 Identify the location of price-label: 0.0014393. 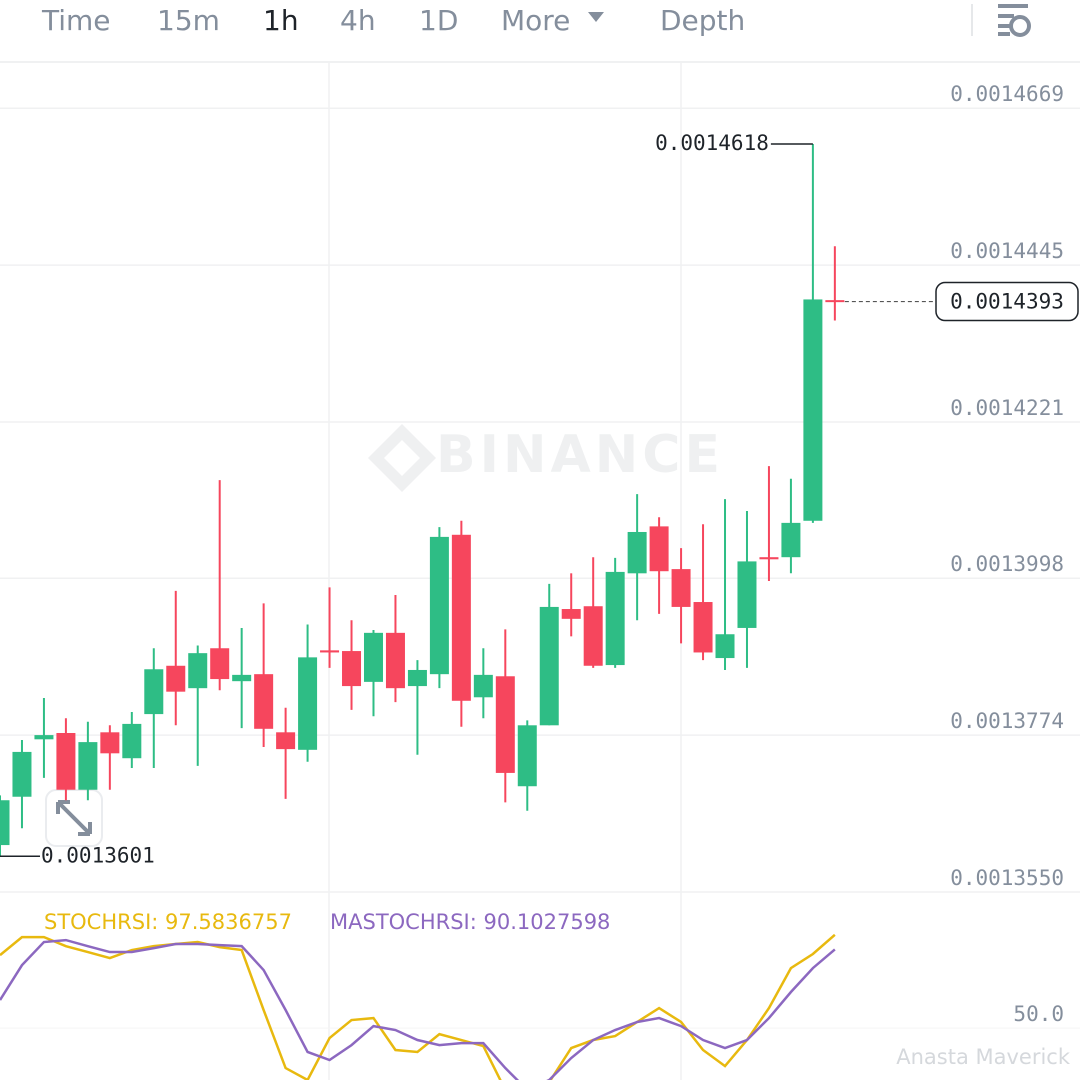
(1007, 302).